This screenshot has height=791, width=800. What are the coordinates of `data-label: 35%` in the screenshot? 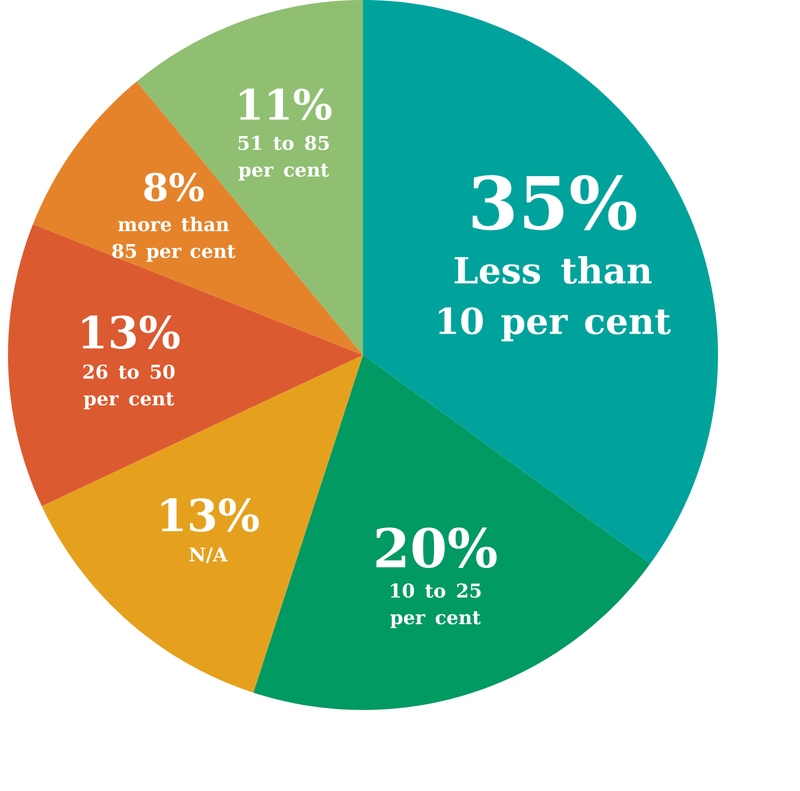 It's located at (554, 202).